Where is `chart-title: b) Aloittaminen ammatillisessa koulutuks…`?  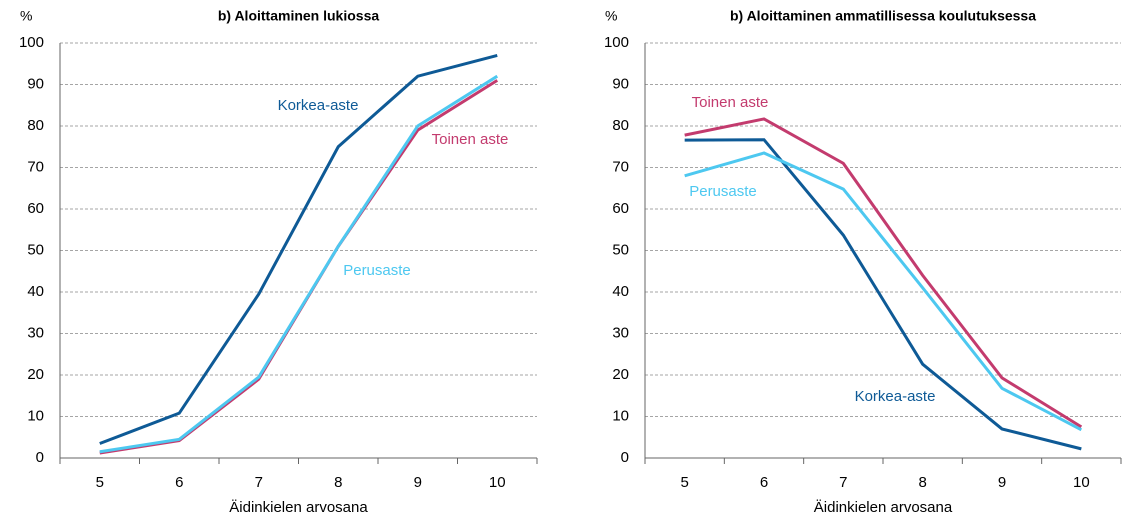
chart-title: b) Aloittaminen ammatillisessa koulutuks… is located at coordinates (883, 16).